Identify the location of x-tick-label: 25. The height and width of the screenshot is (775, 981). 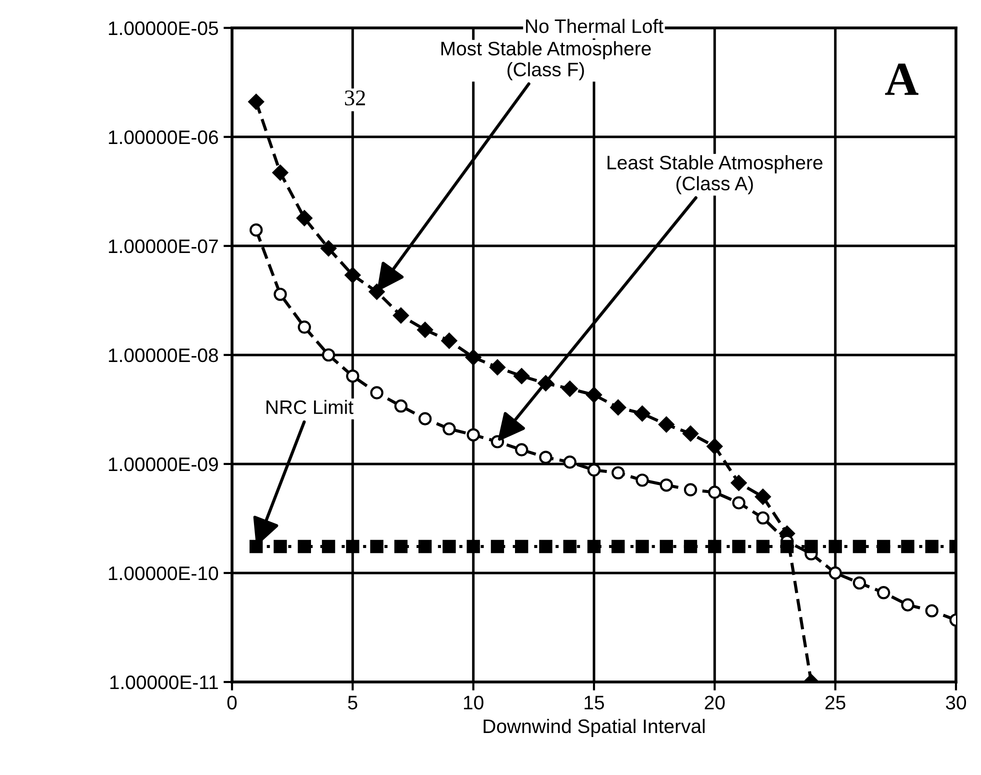
(835, 703).